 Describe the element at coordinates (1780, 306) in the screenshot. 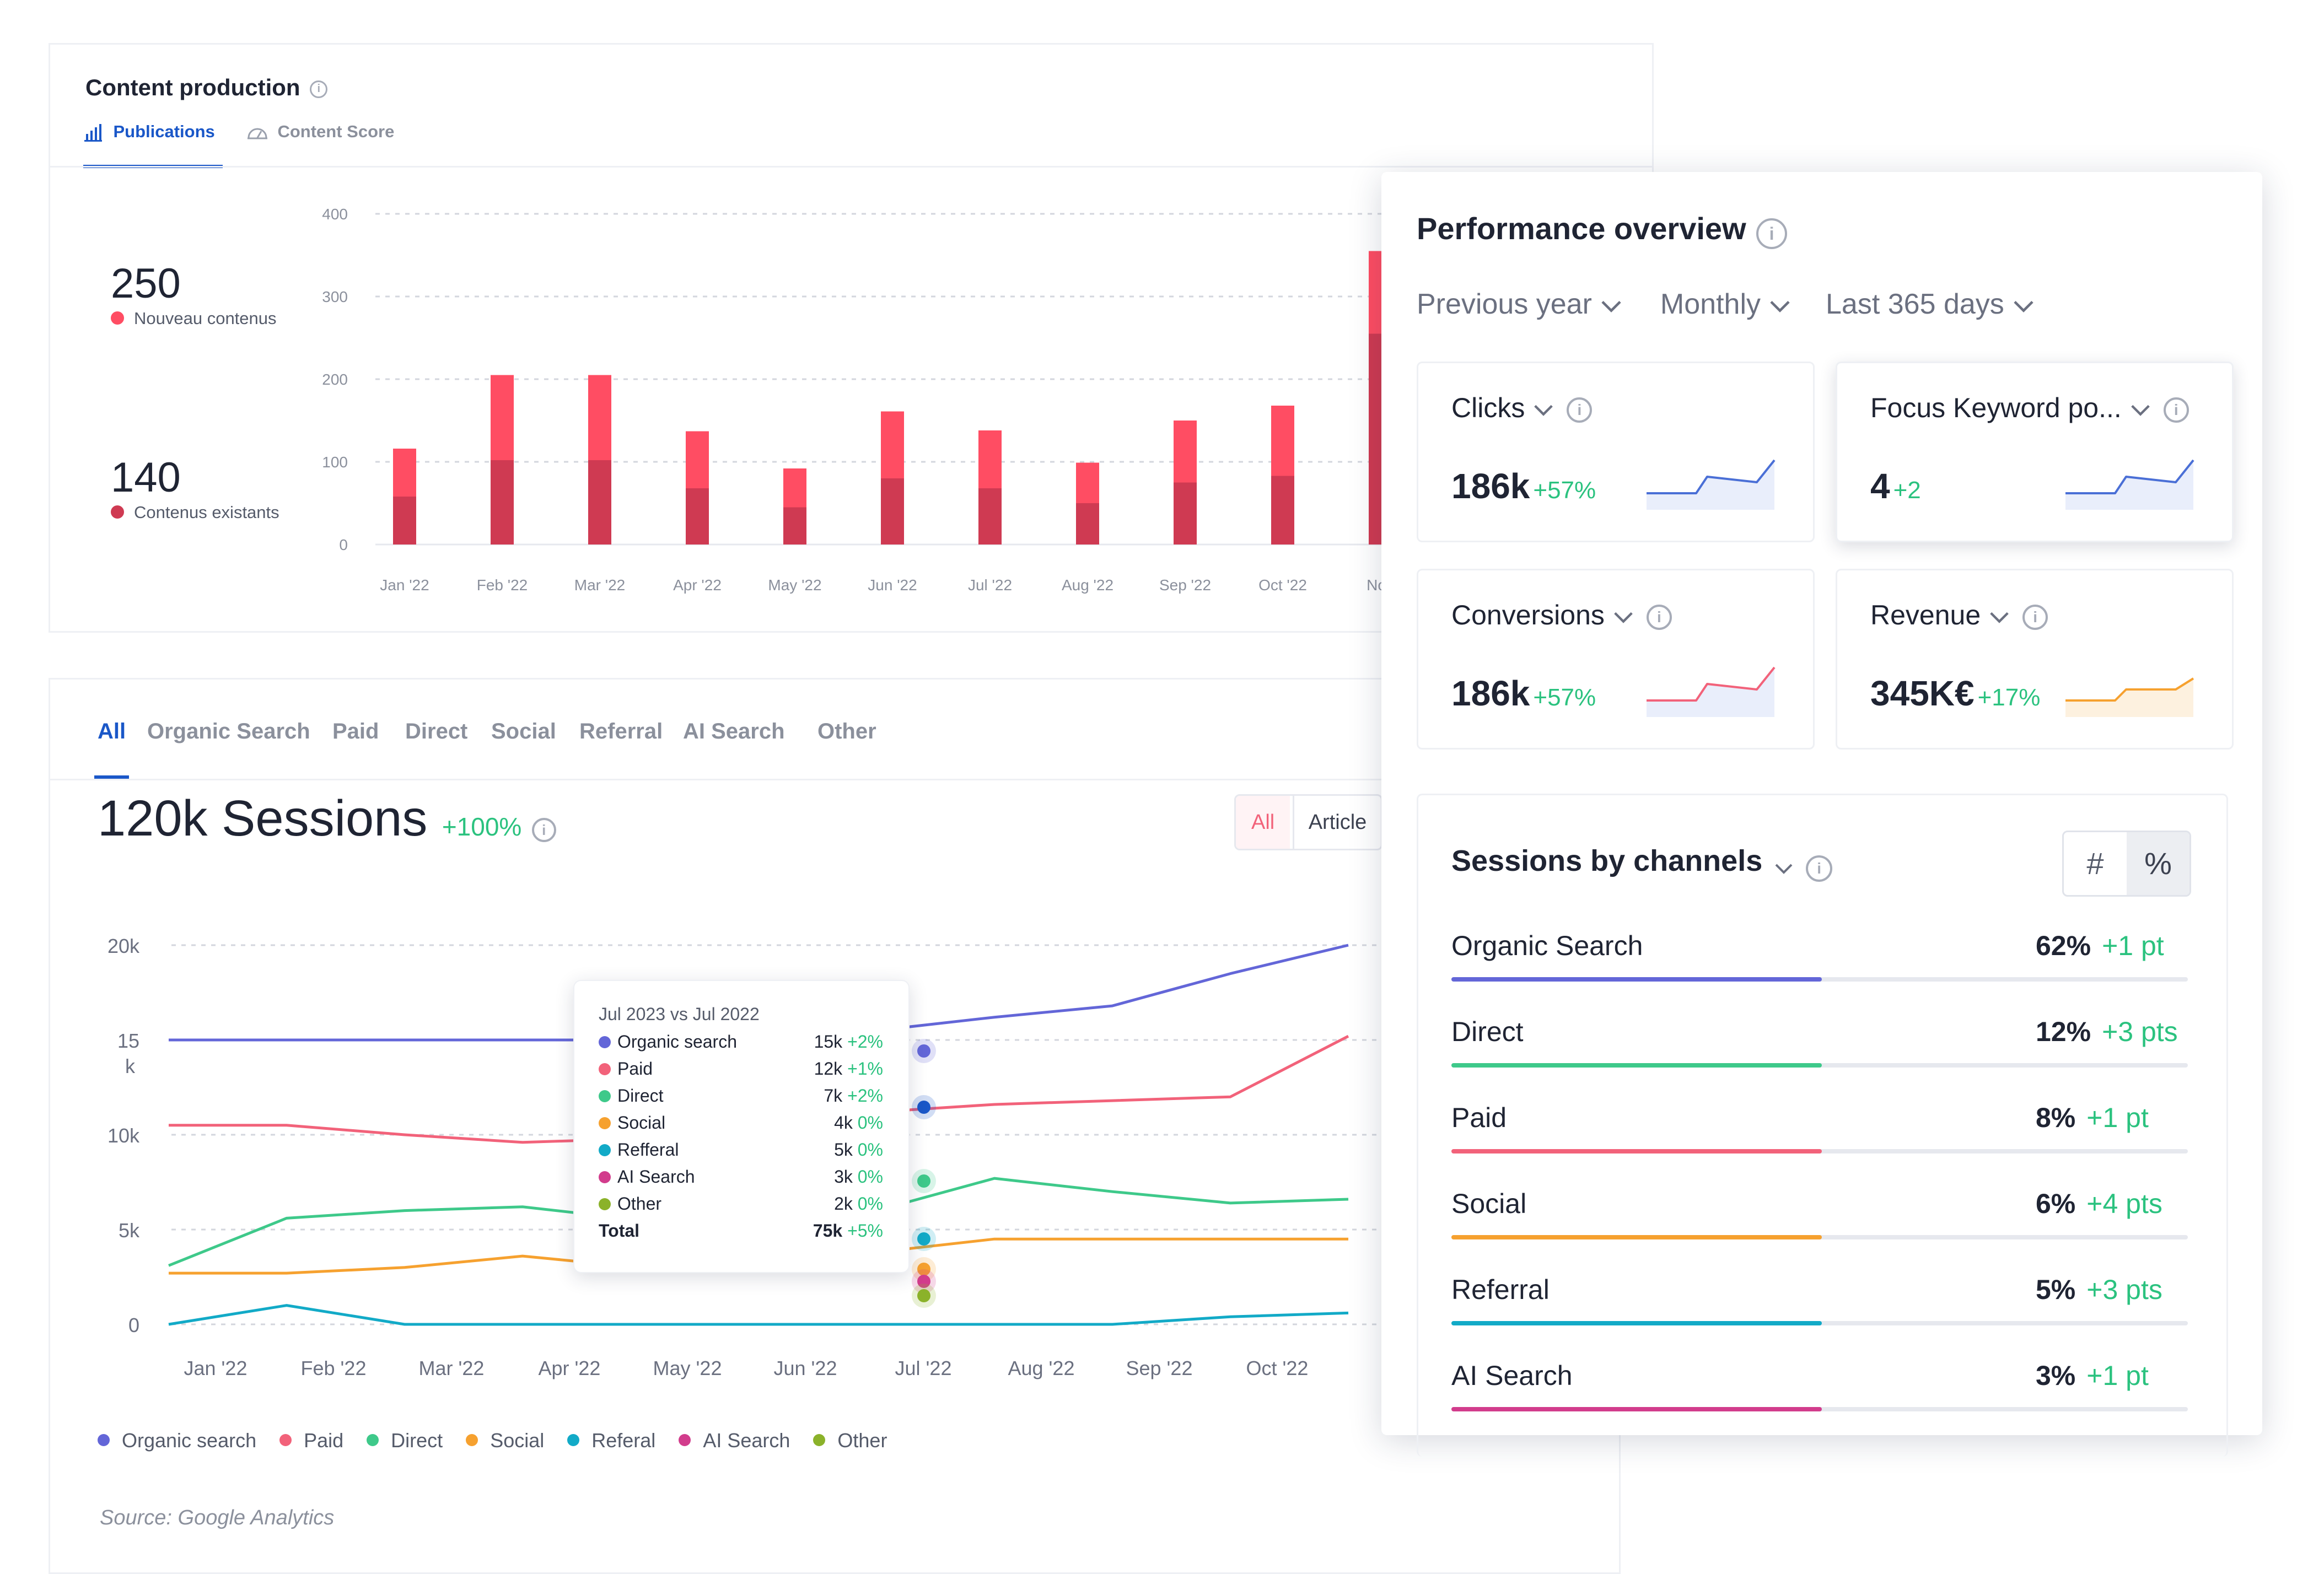

I see `chevron-down-icon` at that location.